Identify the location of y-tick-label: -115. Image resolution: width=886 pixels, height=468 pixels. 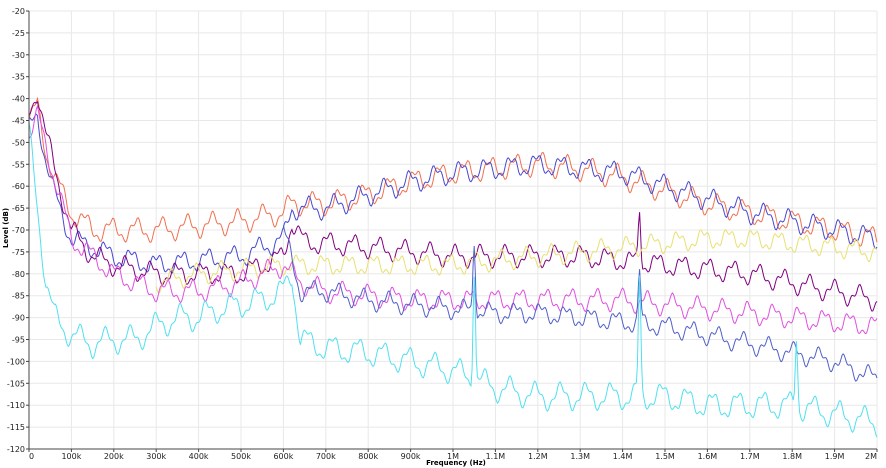
(16, 427).